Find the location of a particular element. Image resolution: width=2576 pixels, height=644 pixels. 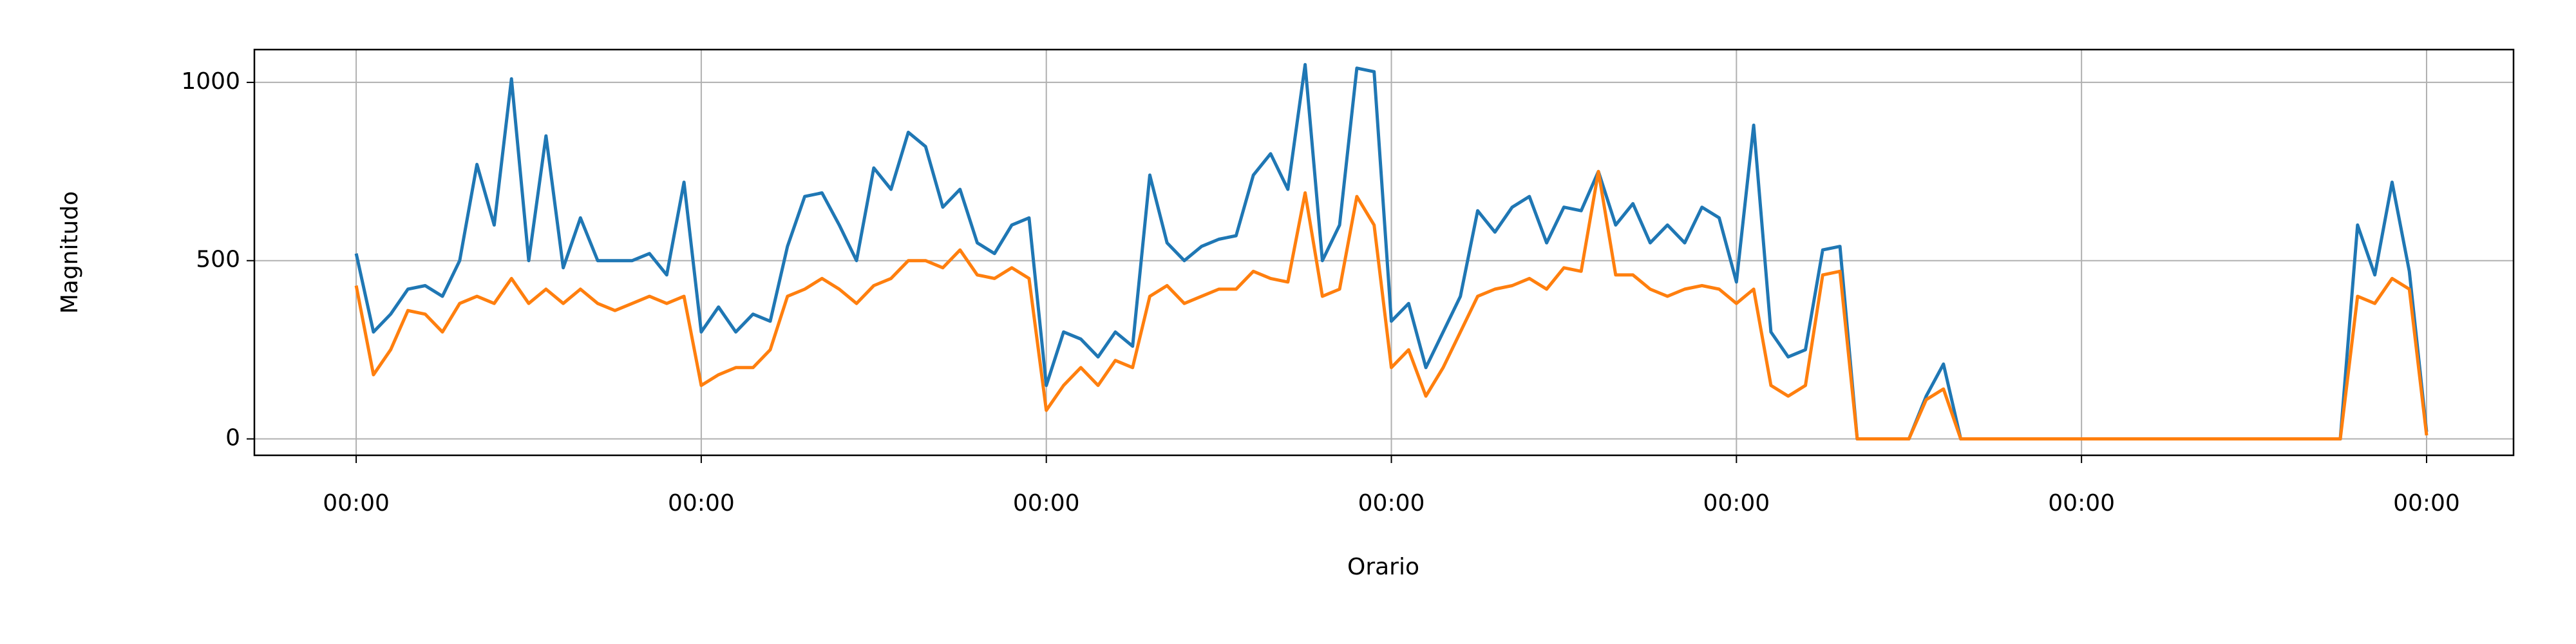

y-tick-label: 500 is located at coordinates (218, 260).